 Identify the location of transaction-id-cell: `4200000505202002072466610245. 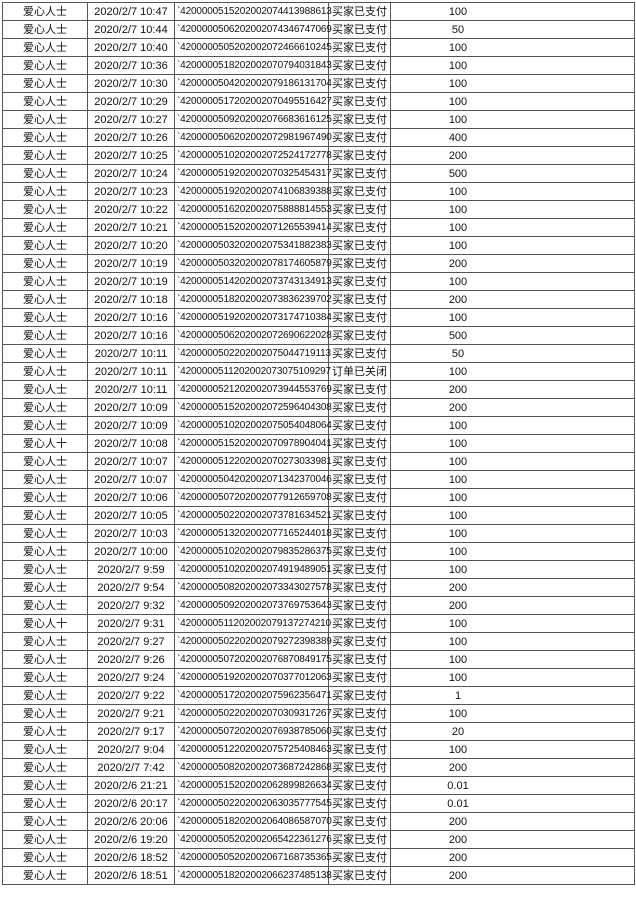
(253, 47).